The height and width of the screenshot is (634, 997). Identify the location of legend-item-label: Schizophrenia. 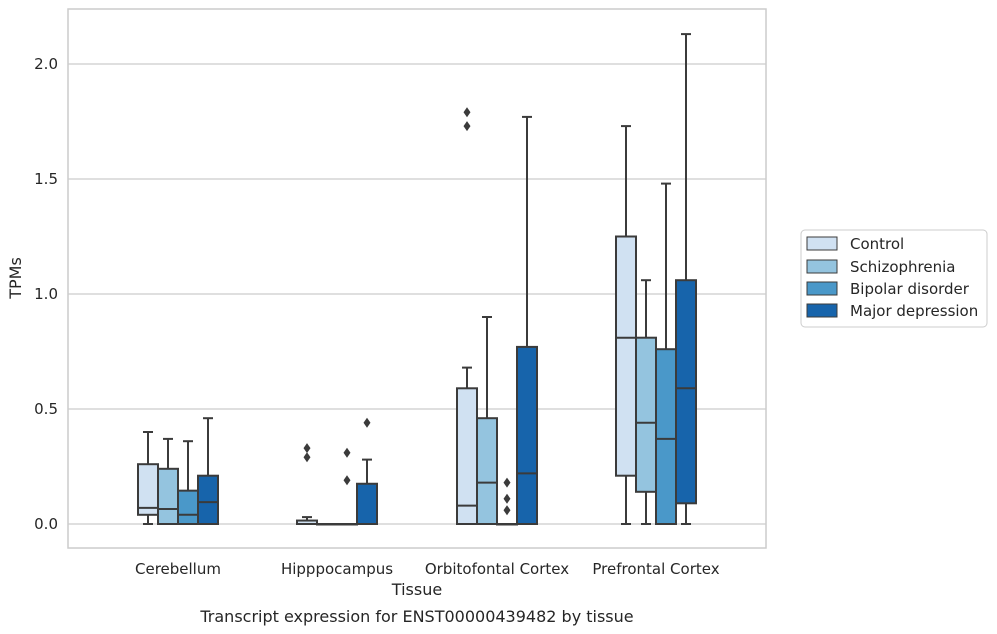
(902, 267).